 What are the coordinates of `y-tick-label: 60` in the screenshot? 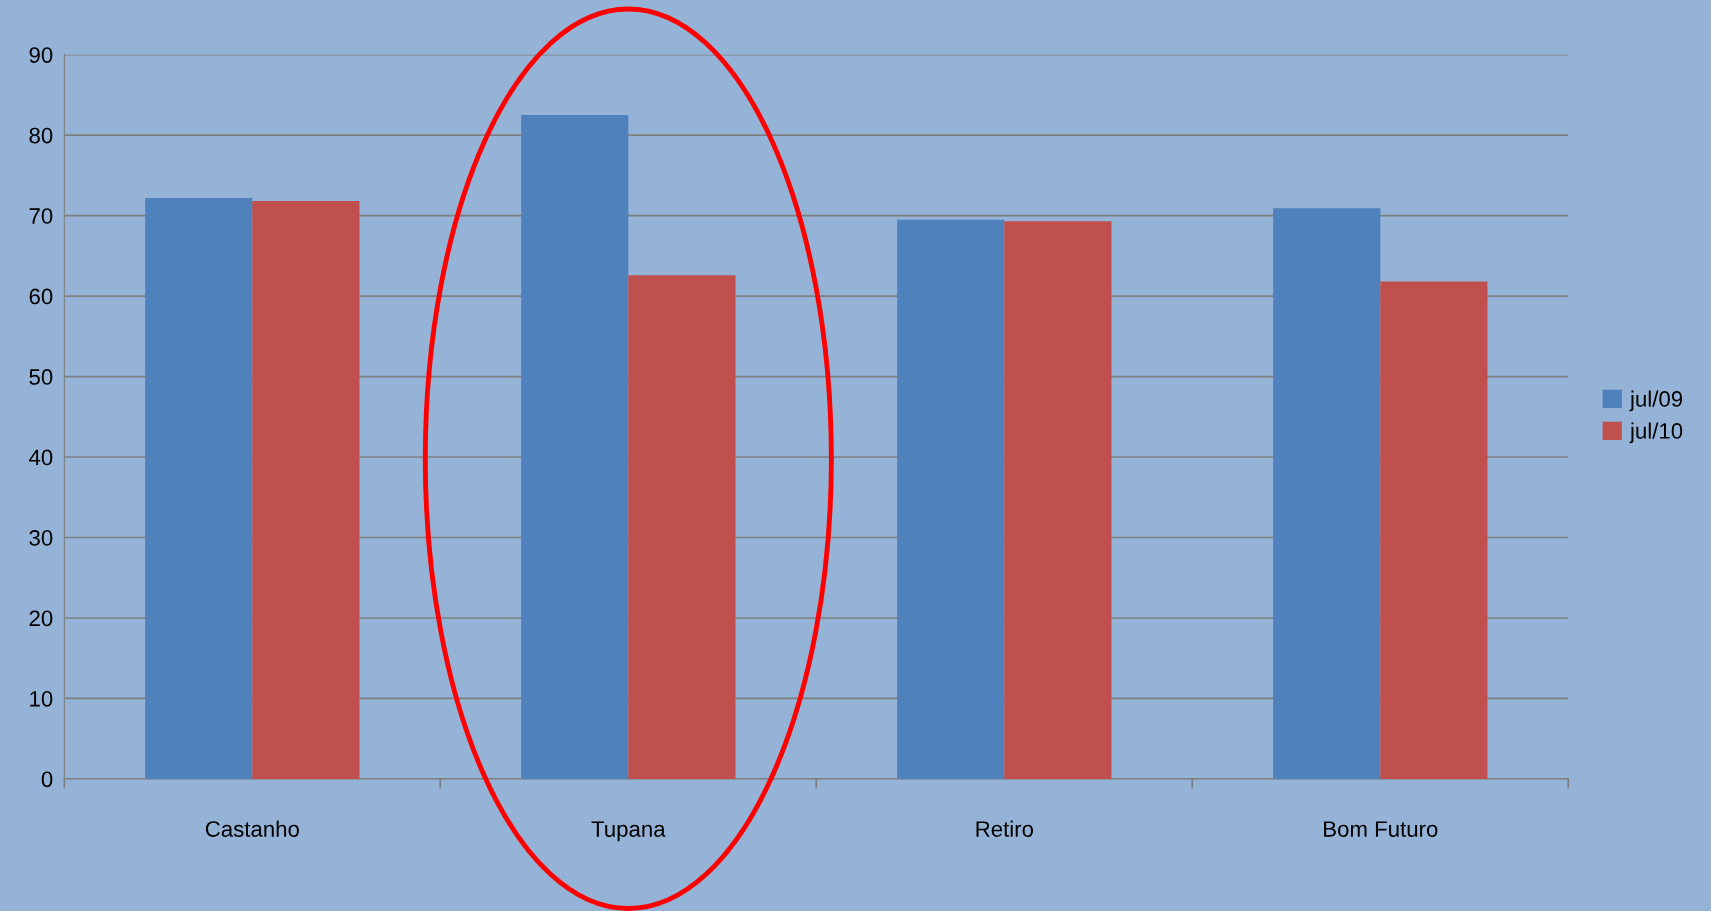 It's located at (41, 296).